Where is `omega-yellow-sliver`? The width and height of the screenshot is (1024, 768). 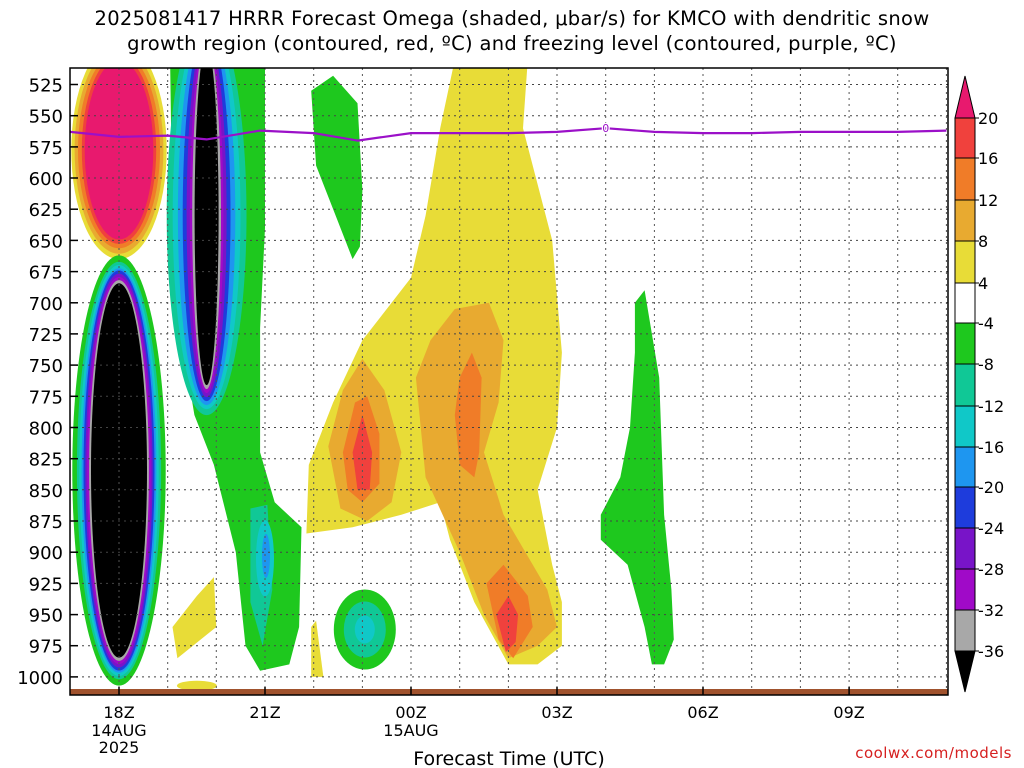 omega-yellow-sliver is located at coordinates (196, 685).